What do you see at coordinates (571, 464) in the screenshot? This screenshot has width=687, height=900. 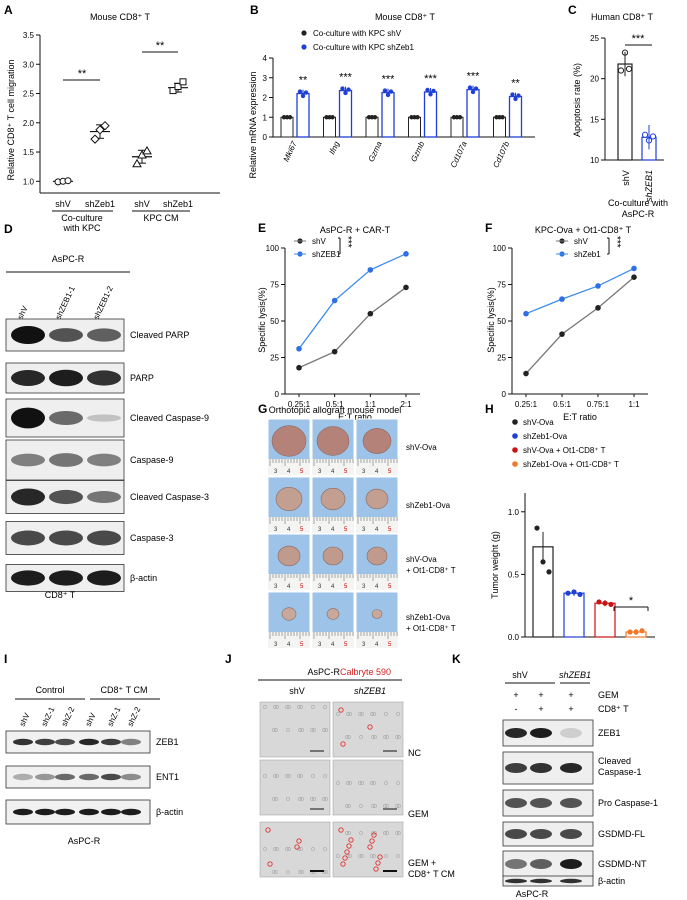 I see `panel-h-legend-label-3: shZeb1-Ova + Ot1-CD8⁺ T` at bounding box center [571, 464].